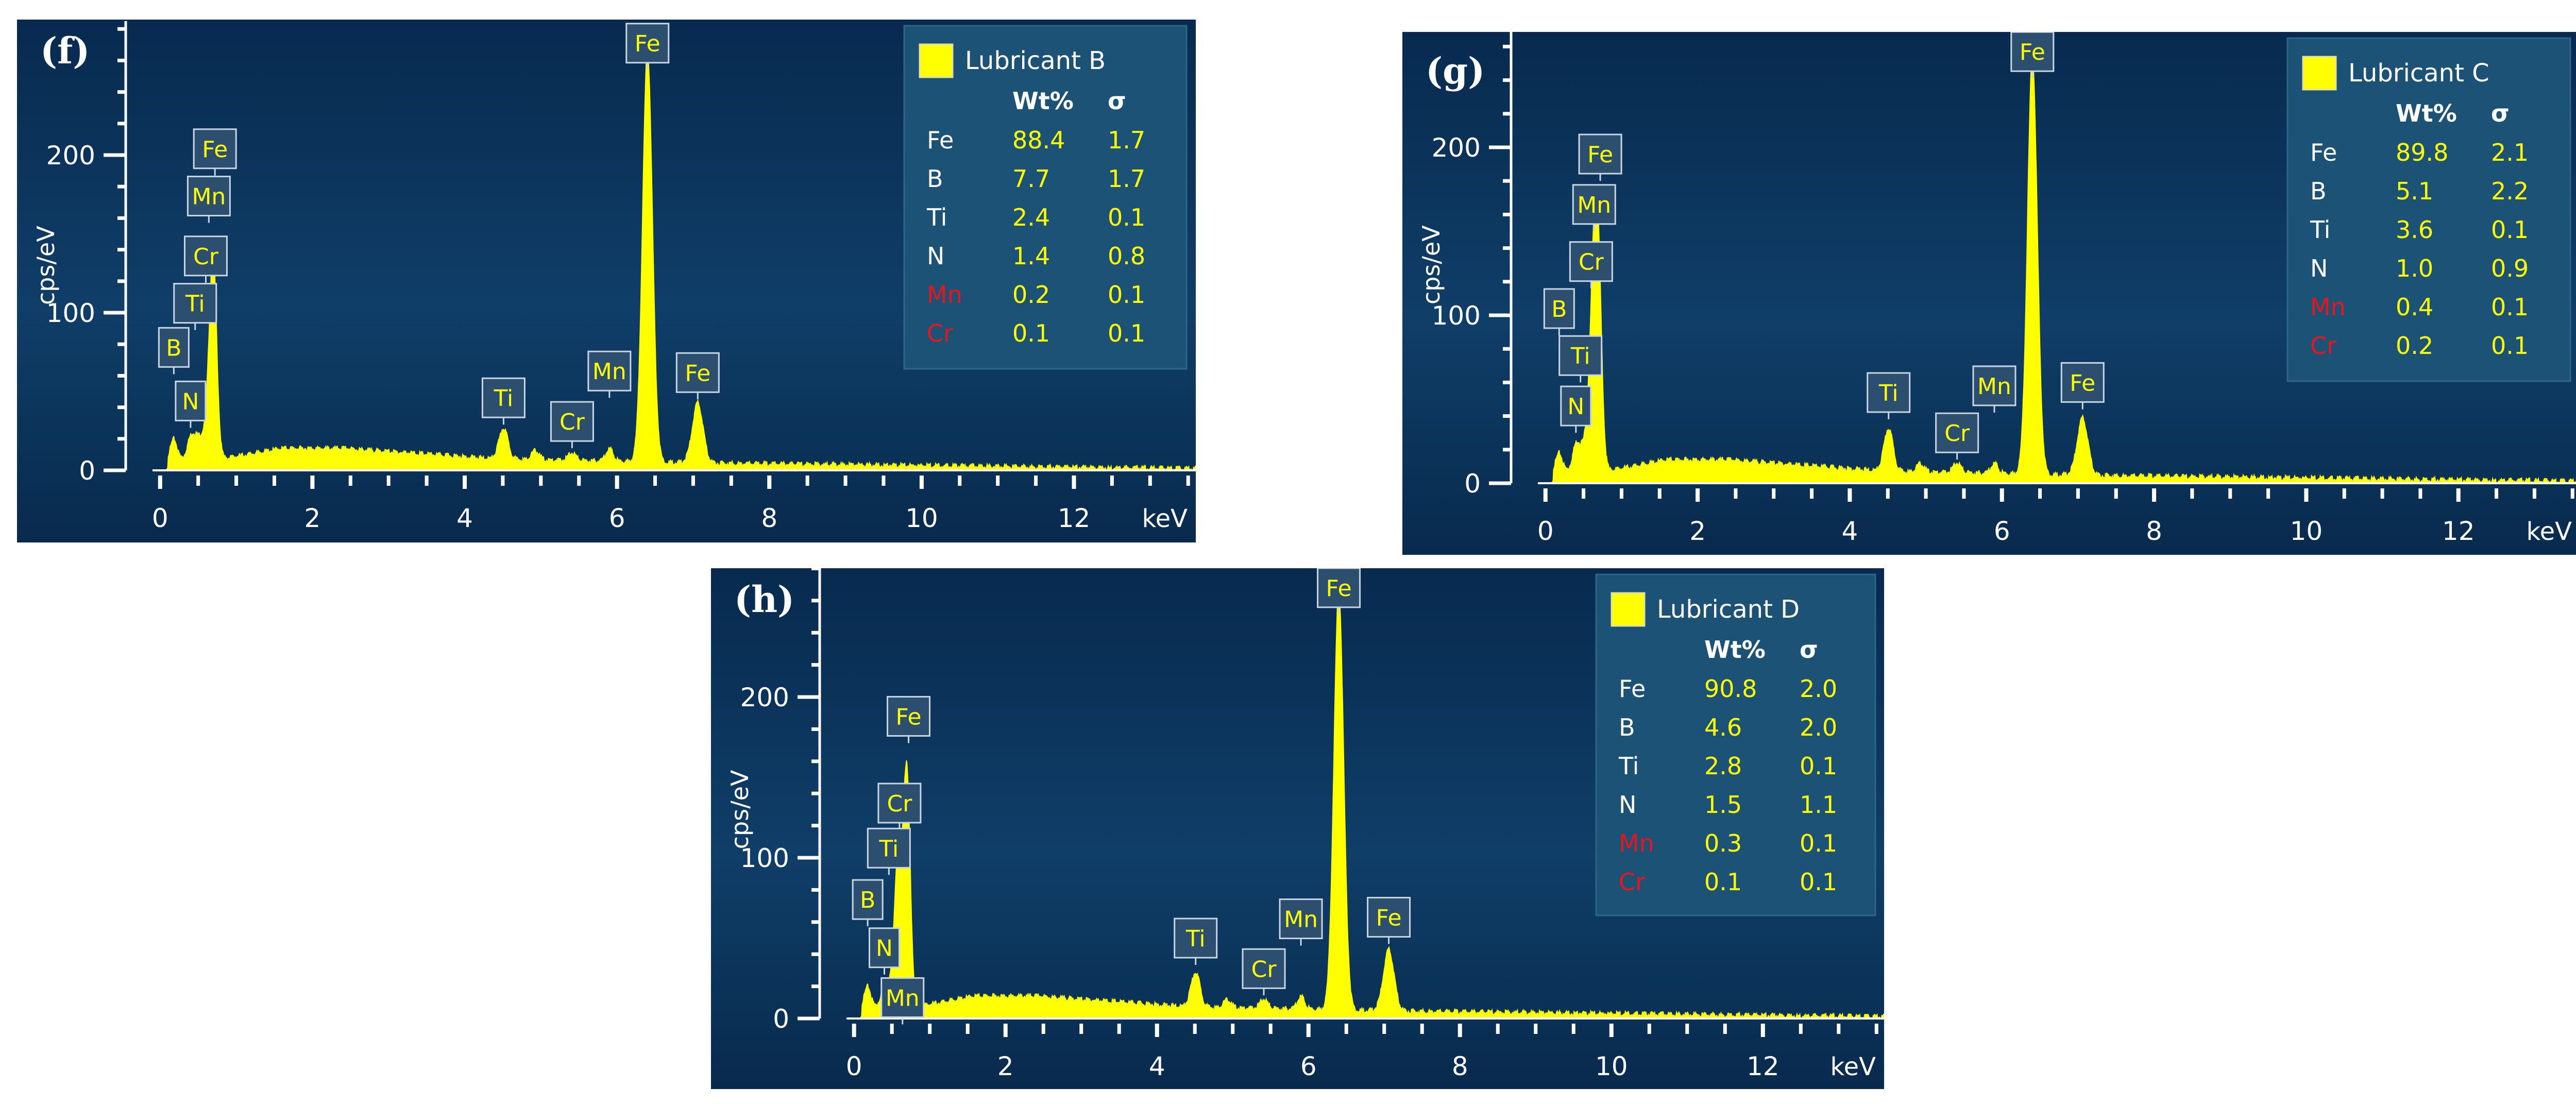 The width and height of the screenshot is (2576, 1104). What do you see at coordinates (2414, 307) in the screenshot?
I see `legend-wt-value: 0.4` at bounding box center [2414, 307].